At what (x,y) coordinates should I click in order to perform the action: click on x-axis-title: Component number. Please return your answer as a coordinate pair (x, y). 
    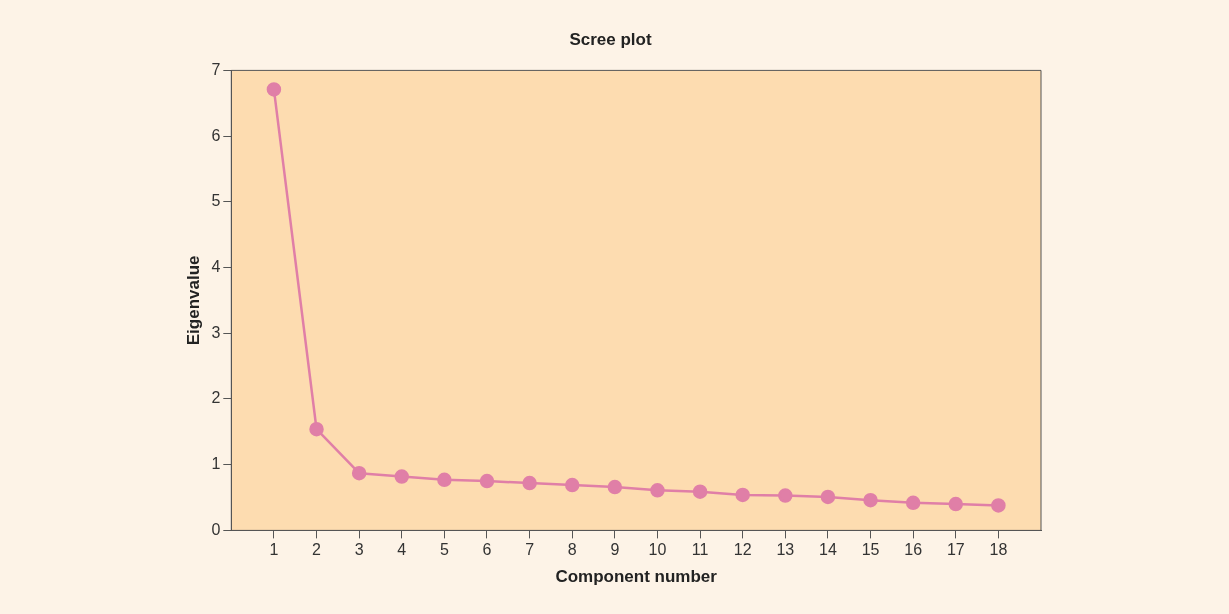
    Looking at the image, I should click on (636, 577).